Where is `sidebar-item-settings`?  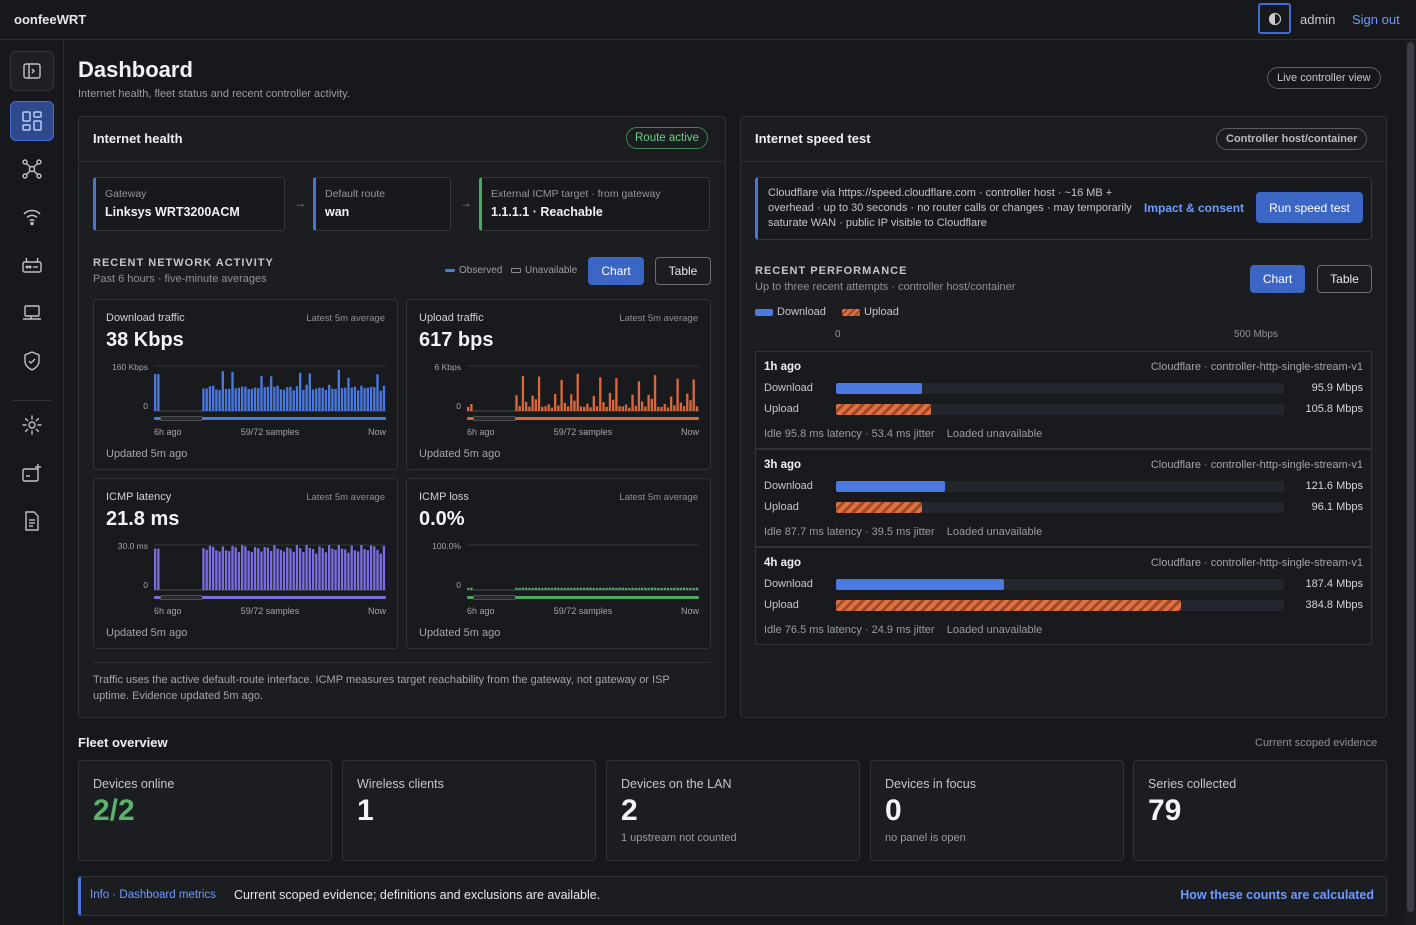 sidebar-item-settings is located at coordinates (32, 425).